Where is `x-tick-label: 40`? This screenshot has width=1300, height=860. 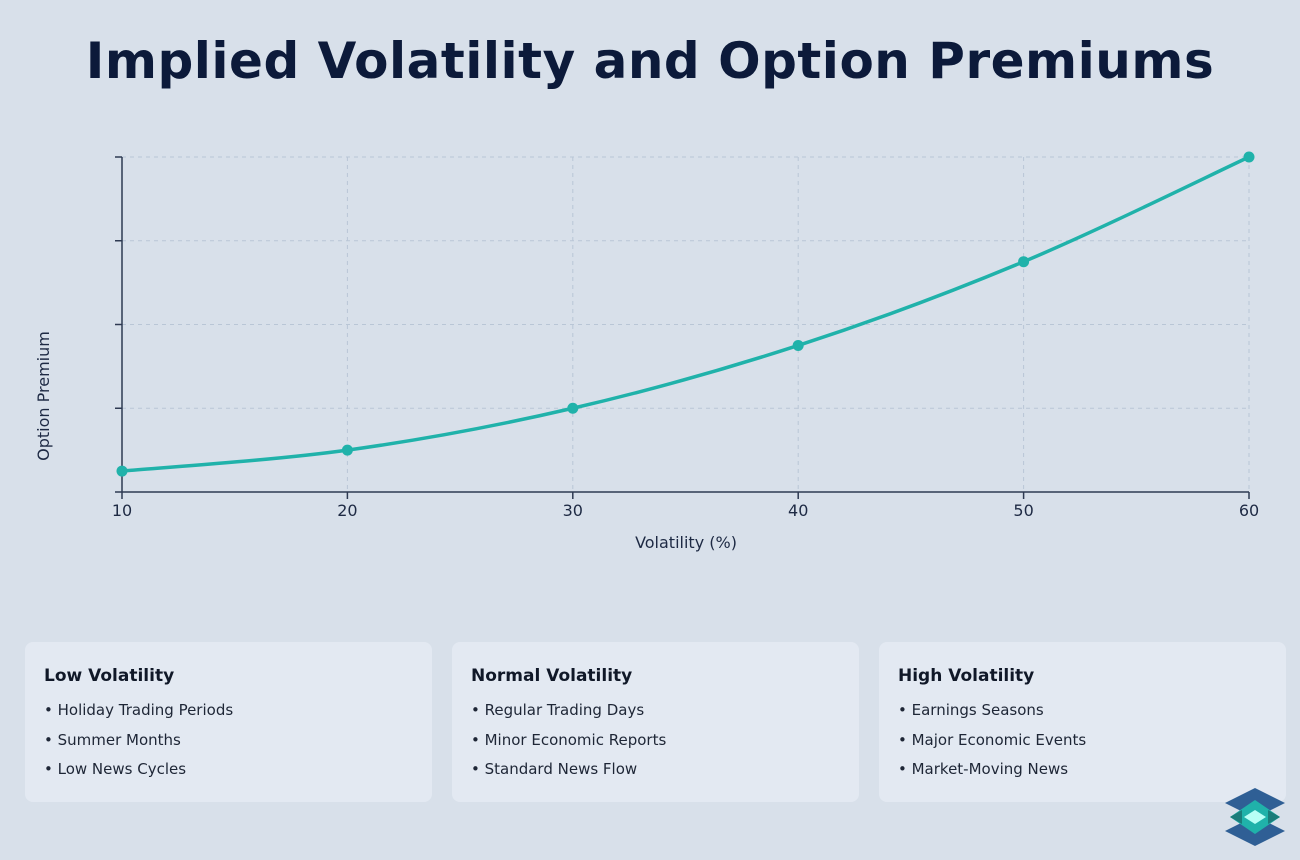 x-tick-label: 40 is located at coordinates (798, 510).